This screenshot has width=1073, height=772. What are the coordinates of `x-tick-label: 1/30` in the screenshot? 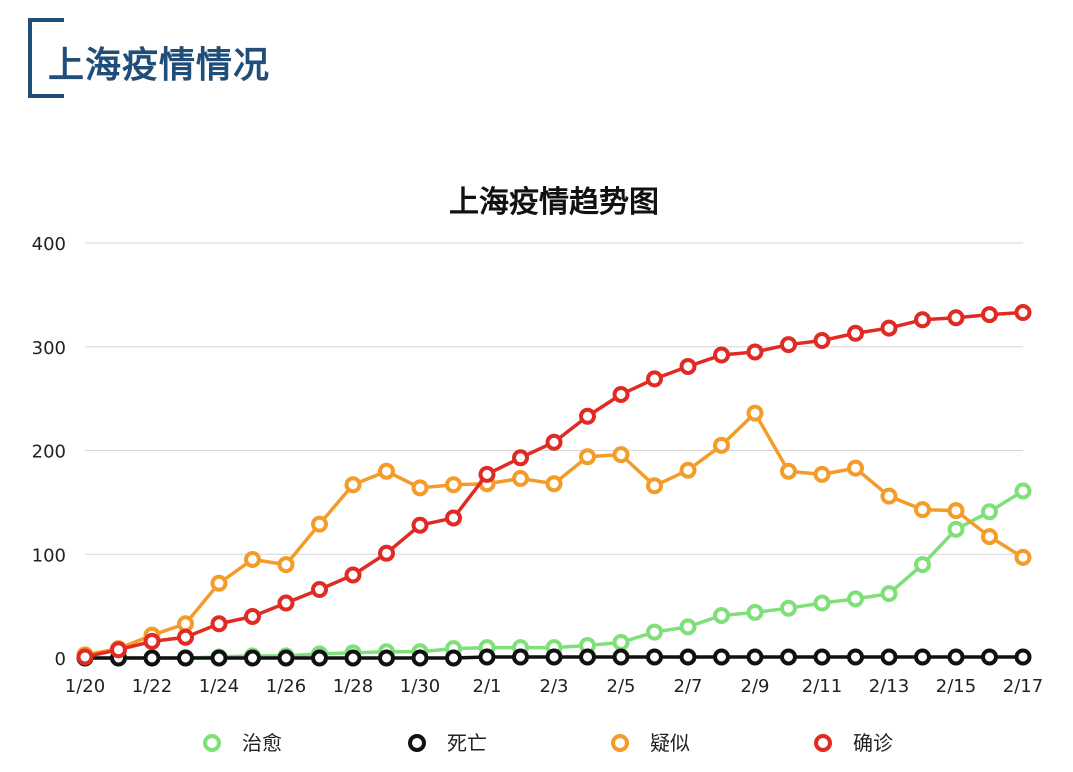 It's located at (420, 686).